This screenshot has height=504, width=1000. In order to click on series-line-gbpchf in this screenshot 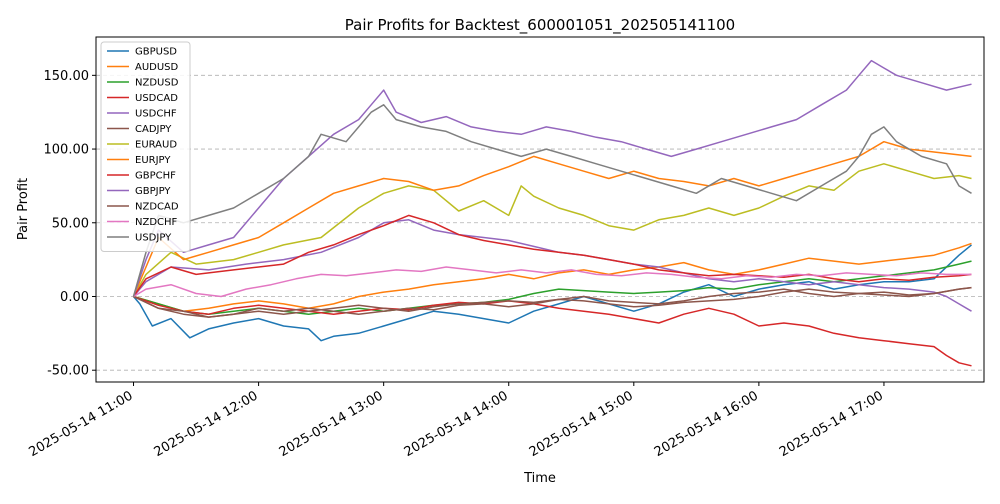, I will do `click(552, 255)`.